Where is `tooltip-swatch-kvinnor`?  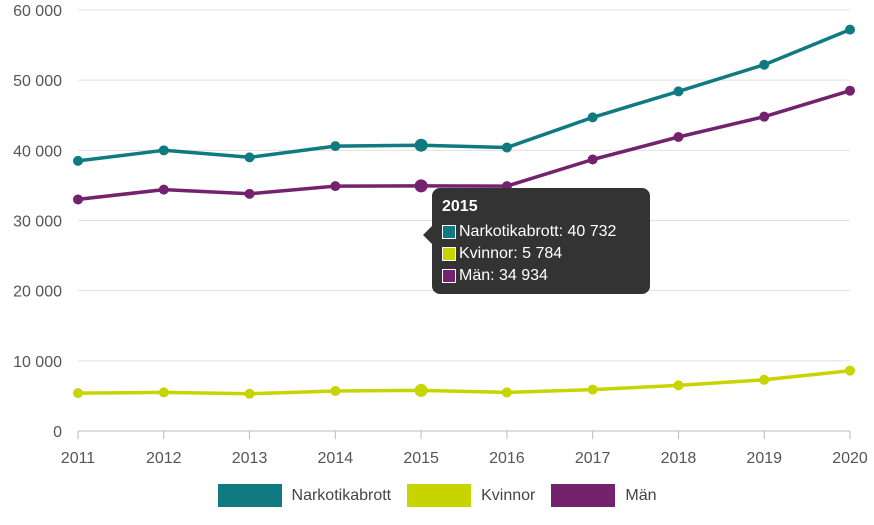
tooltip-swatch-kvinnor is located at coordinates (449, 254).